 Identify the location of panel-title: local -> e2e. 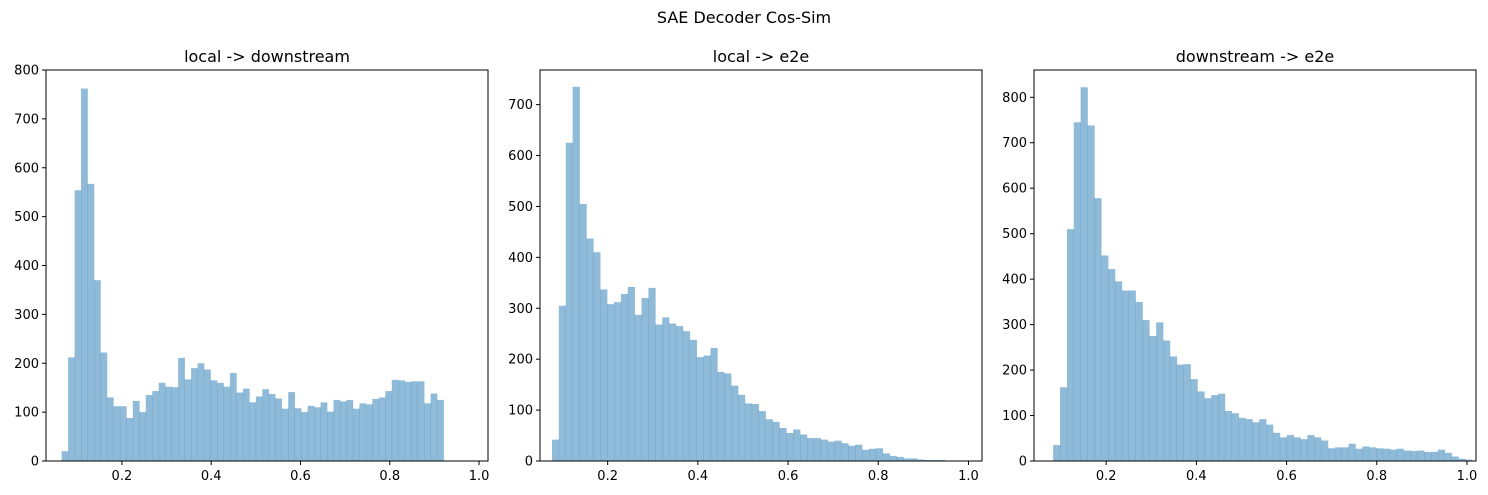
(761, 56).